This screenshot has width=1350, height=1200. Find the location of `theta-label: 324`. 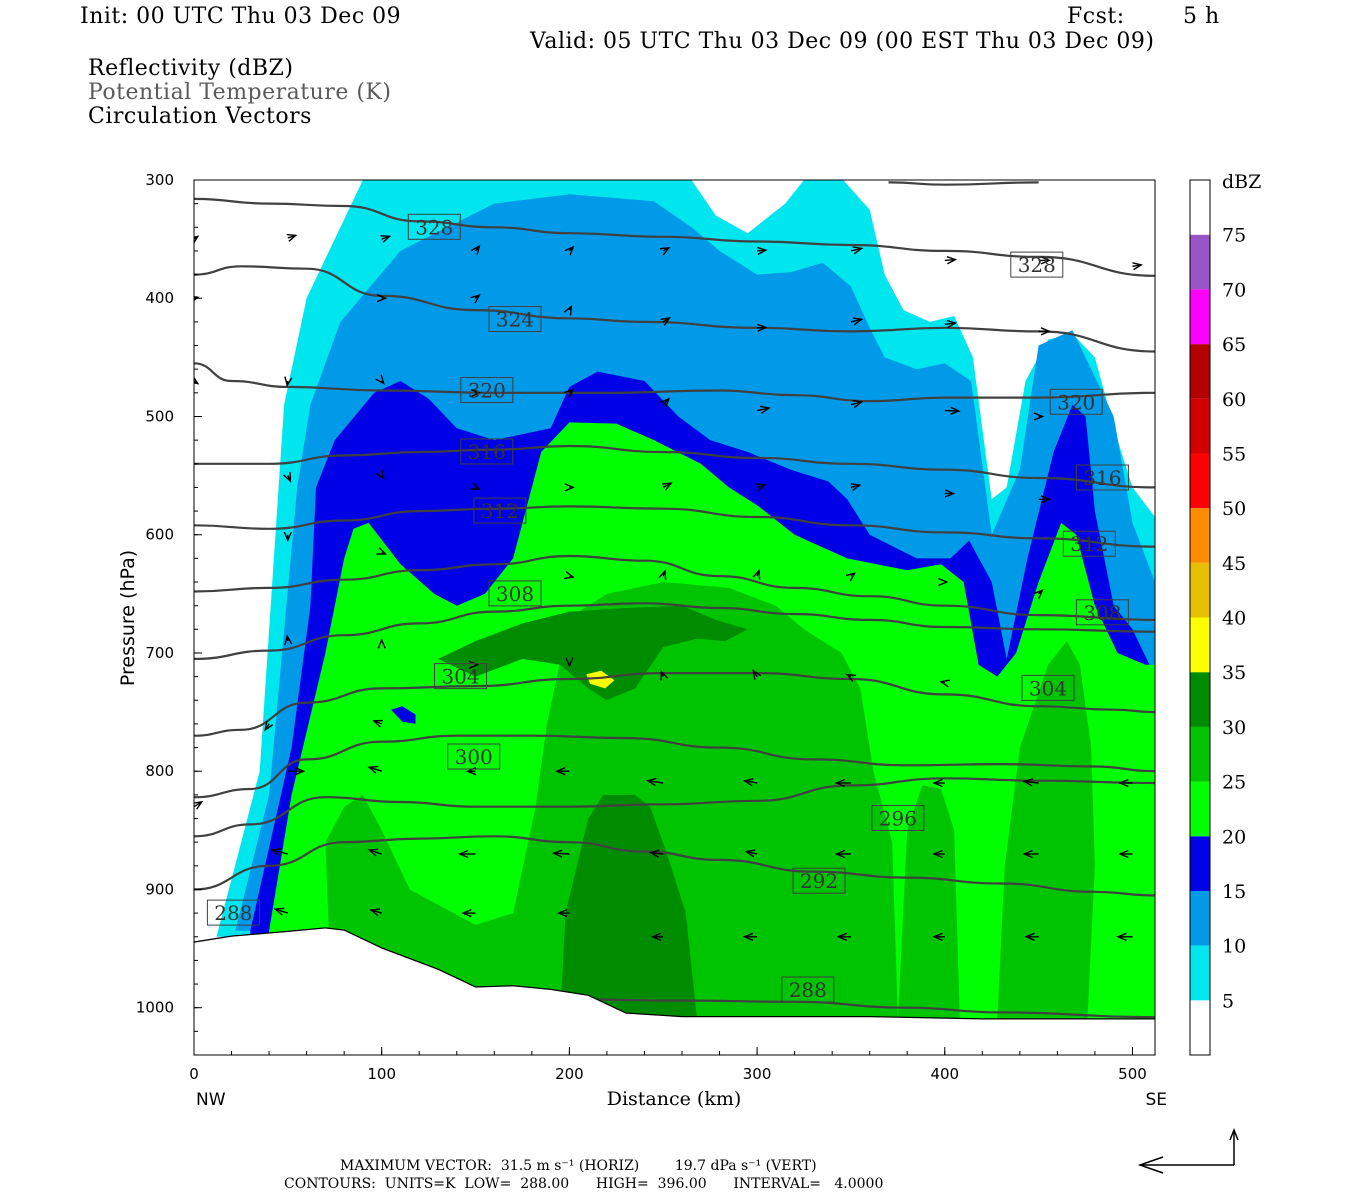

theta-label: 324 is located at coordinates (515, 319).